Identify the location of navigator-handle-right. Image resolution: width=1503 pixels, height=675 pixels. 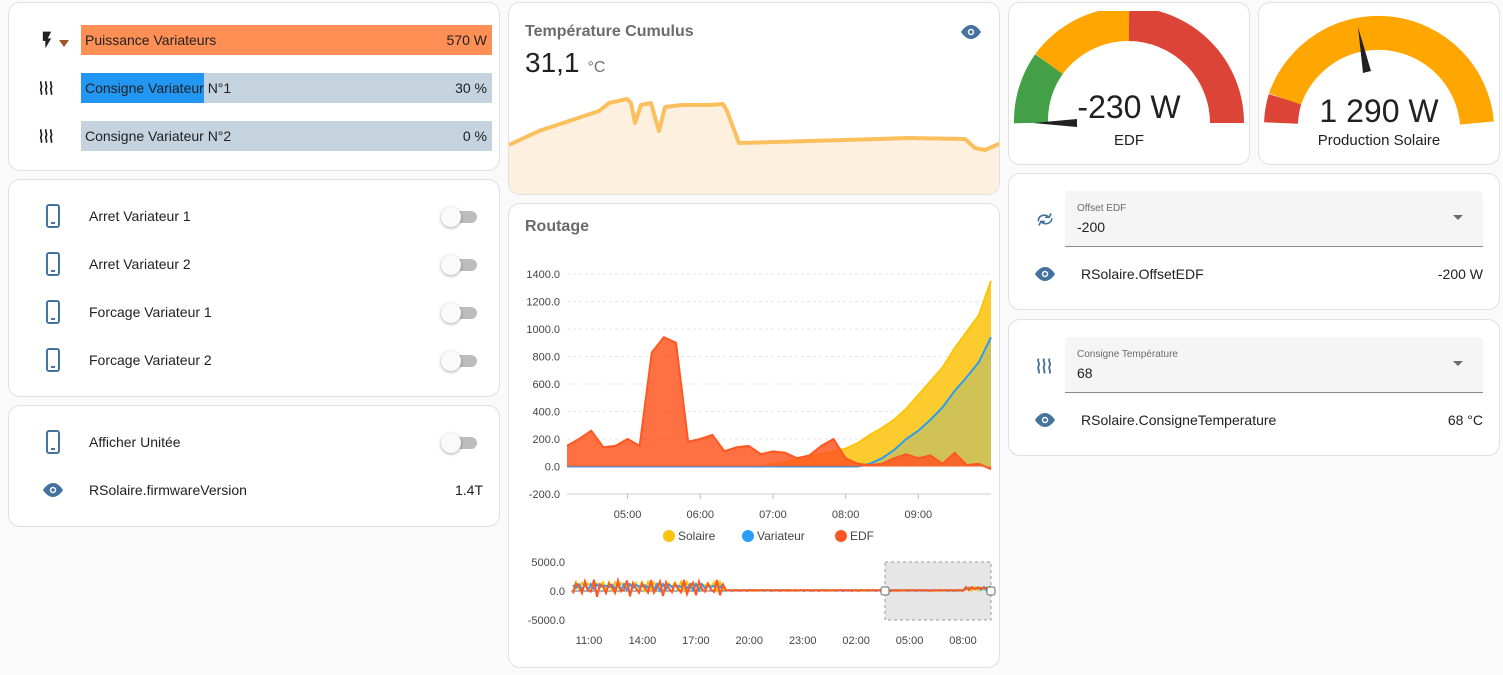
(991, 591).